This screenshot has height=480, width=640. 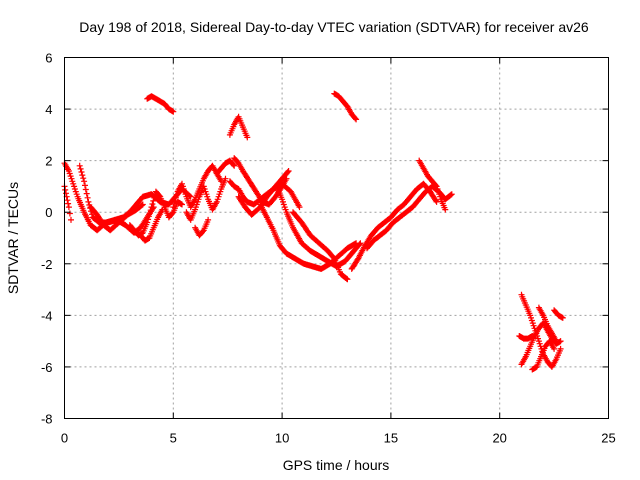 What do you see at coordinates (13, 238) in the screenshot?
I see `y-axis-label: SDTVAR / TECUs` at bounding box center [13, 238].